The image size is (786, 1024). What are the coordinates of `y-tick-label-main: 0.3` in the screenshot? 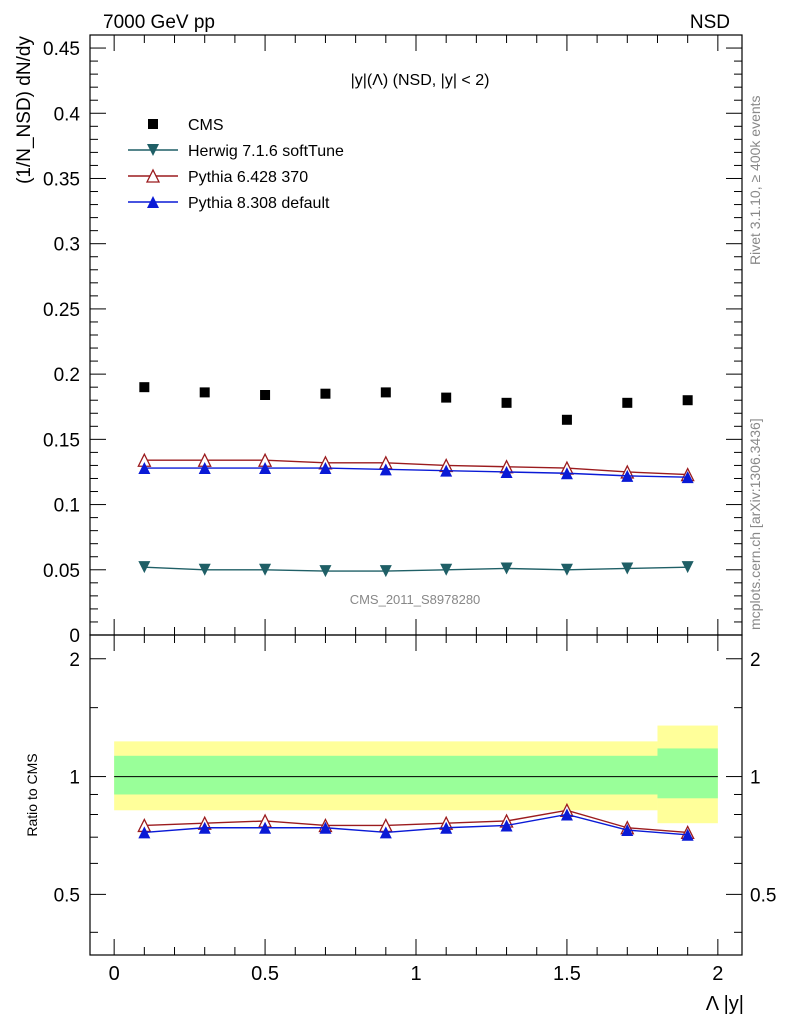 It's located at (67, 245).